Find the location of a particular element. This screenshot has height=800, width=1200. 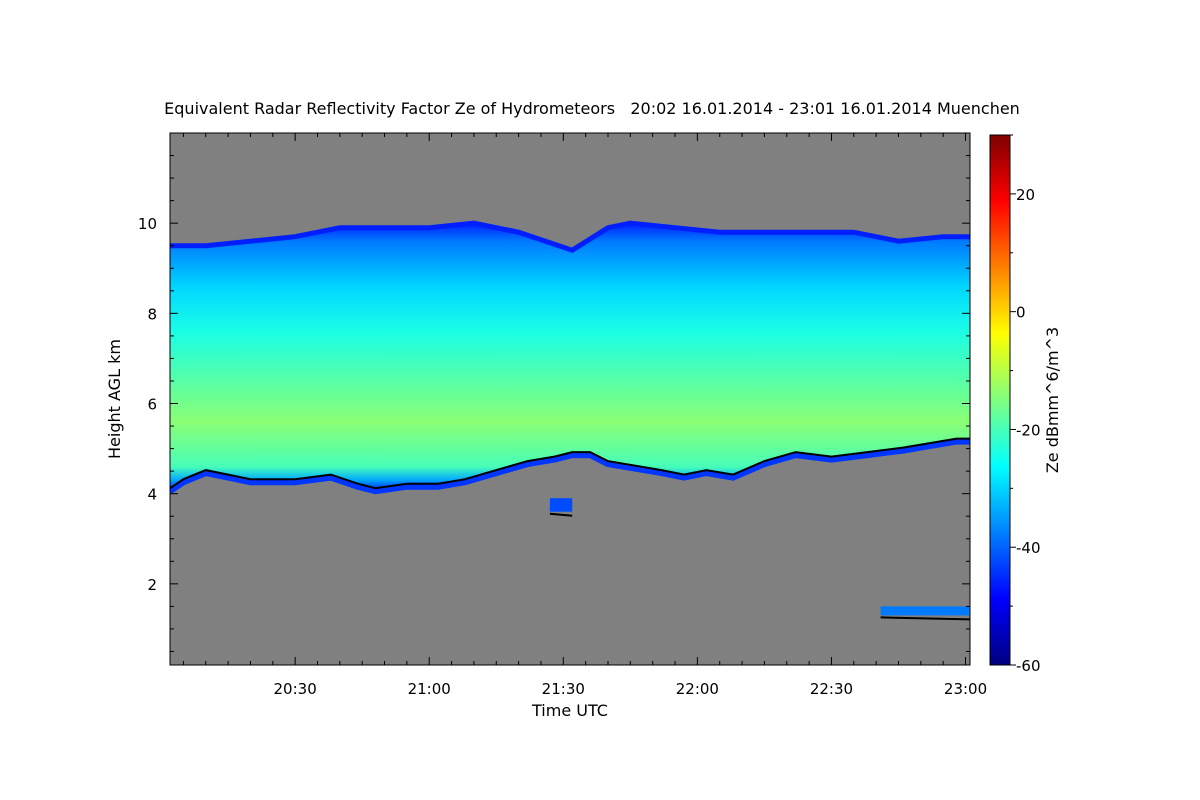

x-tick-label: 21:30 is located at coordinates (563, 689).